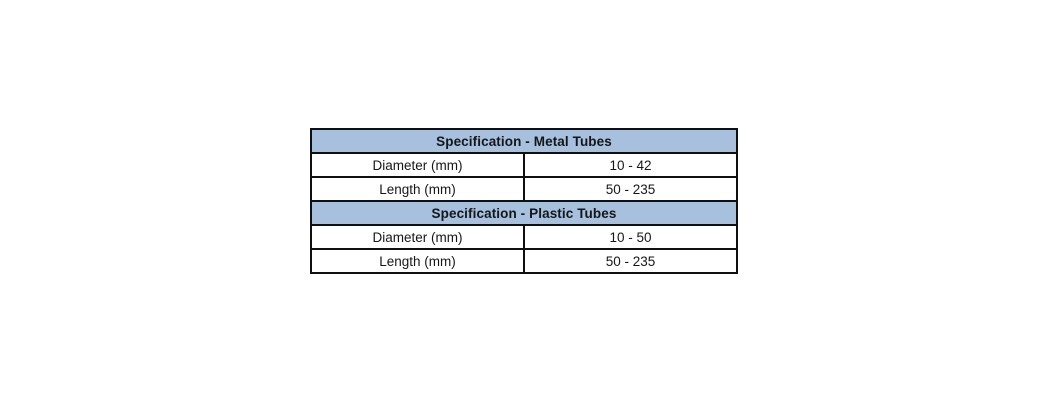 The height and width of the screenshot is (415, 1050). Describe the element at coordinates (417, 165) in the screenshot. I see `spec-label-metal-diameter: Diameter (mm)` at that location.